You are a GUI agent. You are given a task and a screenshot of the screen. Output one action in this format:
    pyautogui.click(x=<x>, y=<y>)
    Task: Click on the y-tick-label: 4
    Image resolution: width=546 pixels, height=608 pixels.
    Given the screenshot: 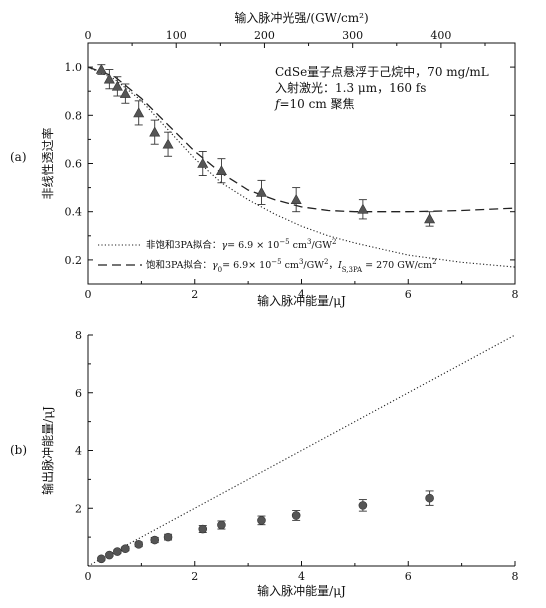 What is the action you would take?
    pyautogui.click(x=78, y=451)
    